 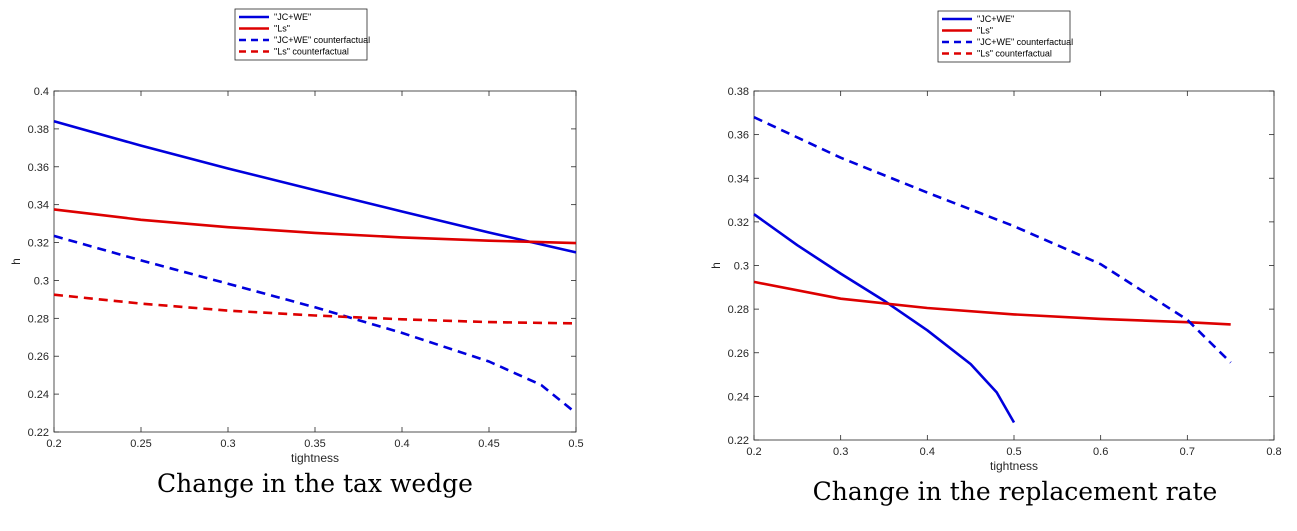 What do you see at coordinates (1273, 452) in the screenshot?
I see `x-tick-label: 0.8` at bounding box center [1273, 452].